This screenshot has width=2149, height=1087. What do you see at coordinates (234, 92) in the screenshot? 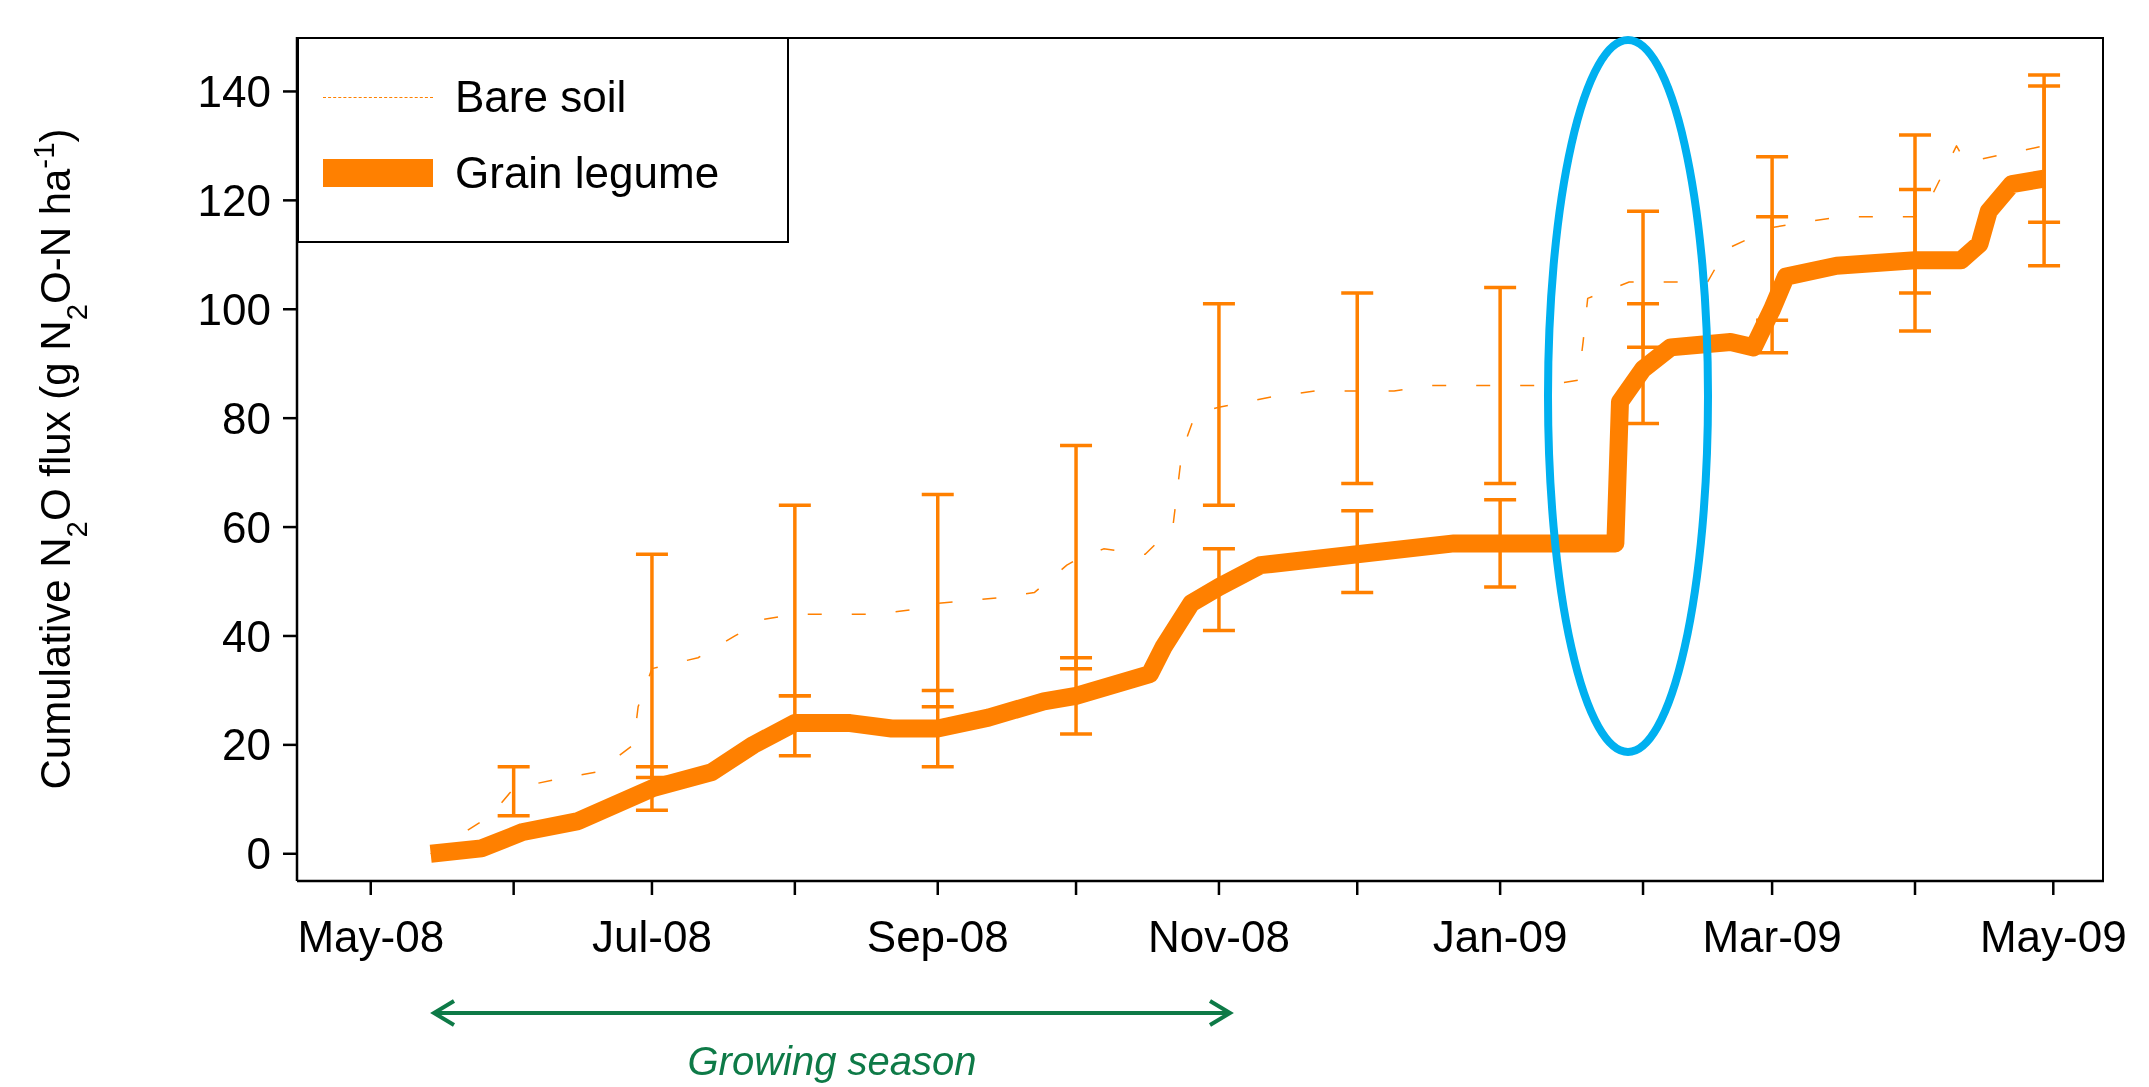
I see `y-tick-label: 140` at bounding box center [234, 92].